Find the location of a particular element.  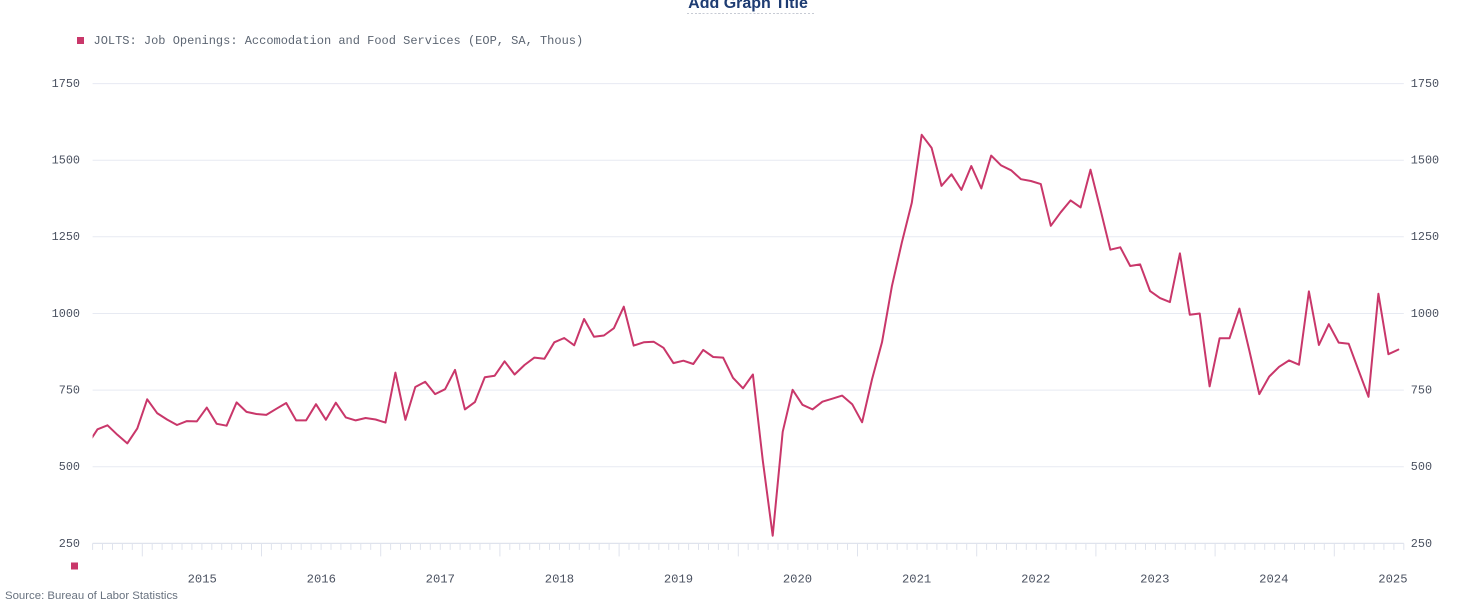

svg-text: 2022 is located at coordinates (1035, 580).